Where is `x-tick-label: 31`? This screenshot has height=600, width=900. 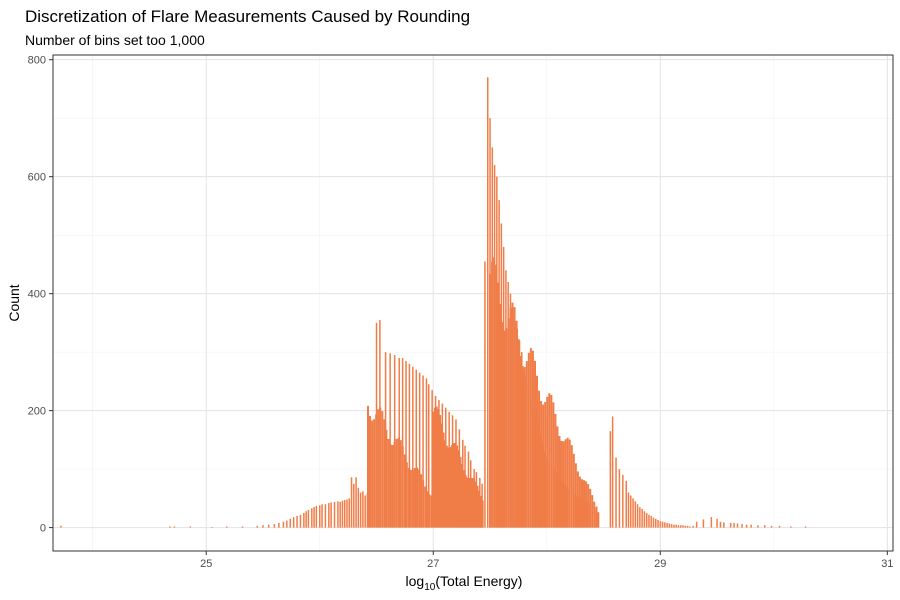 x-tick-label: 31 is located at coordinates (887, 564).